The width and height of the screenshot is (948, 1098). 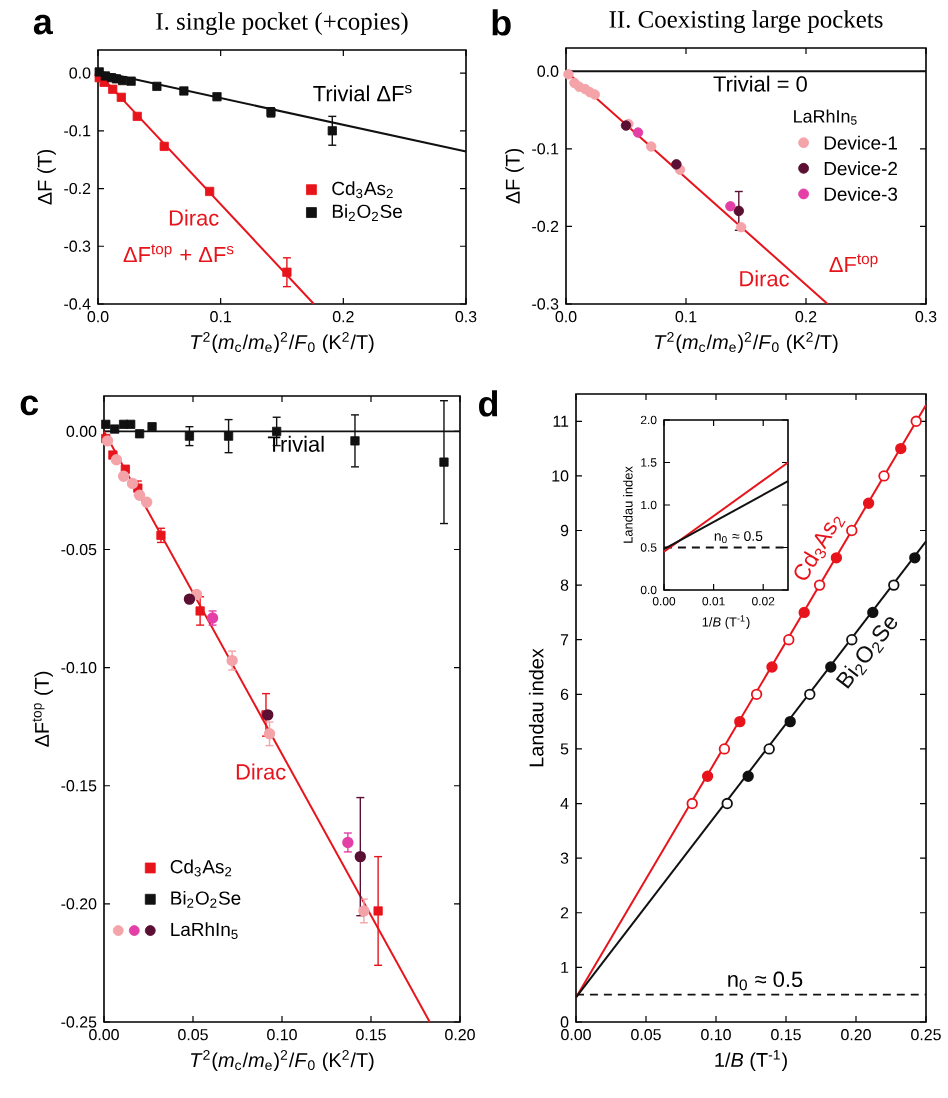 What do you see at coordinates (866, 653) in the screenshot?
I see `text: Bi$_{2}$O$_{2}$Se` at bounding box center [866, 653].